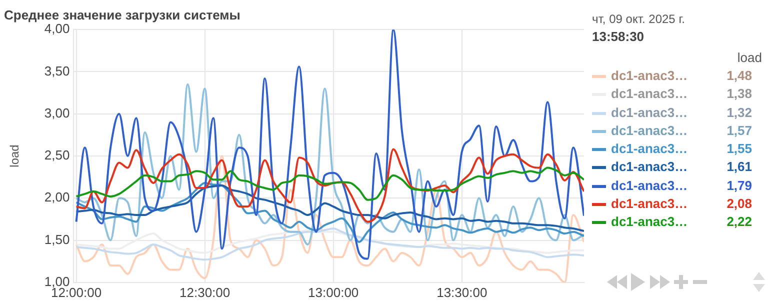 Image resolution: width=781 pixels, height=308 pixels. What do you see at coordinates (205, 292) in the screenshot?
I see `x-tick-label: 12:30:00` at bounding box center [205, 292].